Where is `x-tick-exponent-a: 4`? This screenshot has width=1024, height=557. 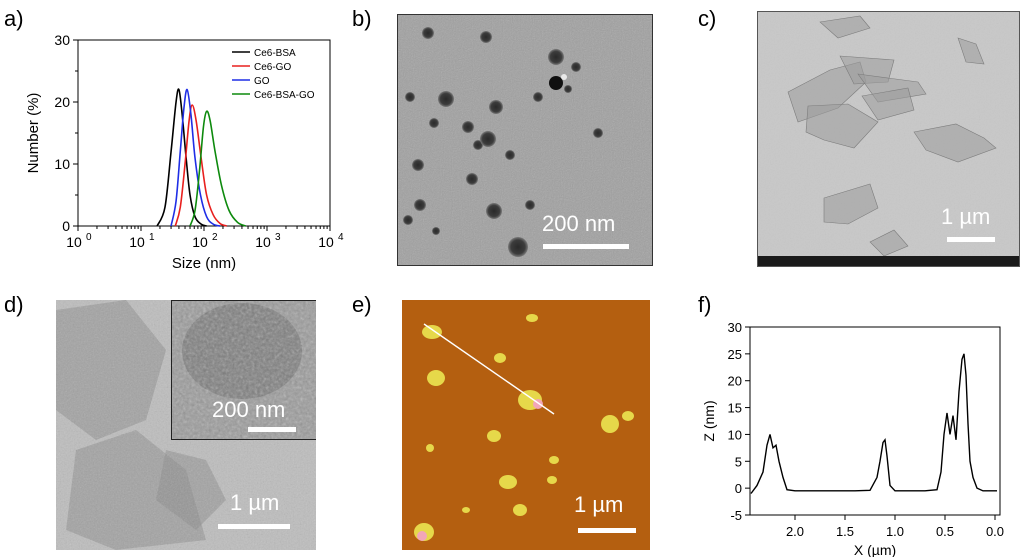
x-tick-exponent-a: 4 is located at coordinates (341, 237).